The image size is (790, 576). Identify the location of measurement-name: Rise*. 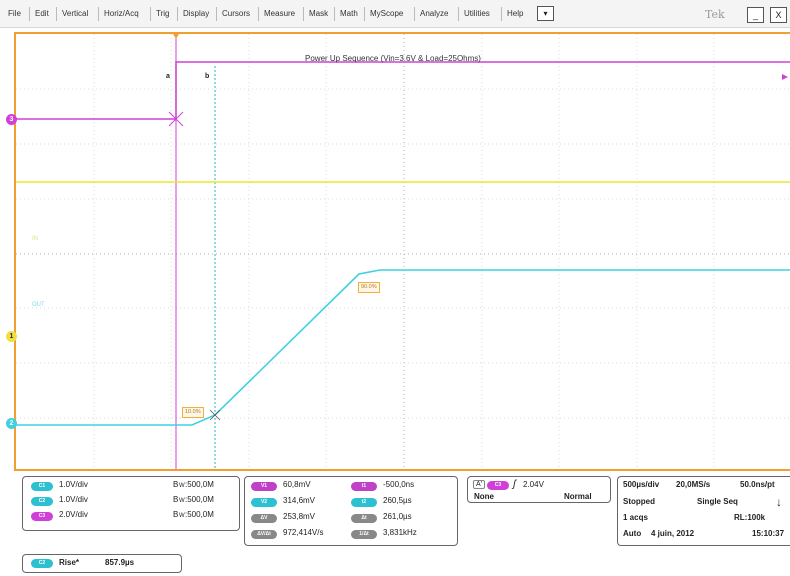
(69, 562).